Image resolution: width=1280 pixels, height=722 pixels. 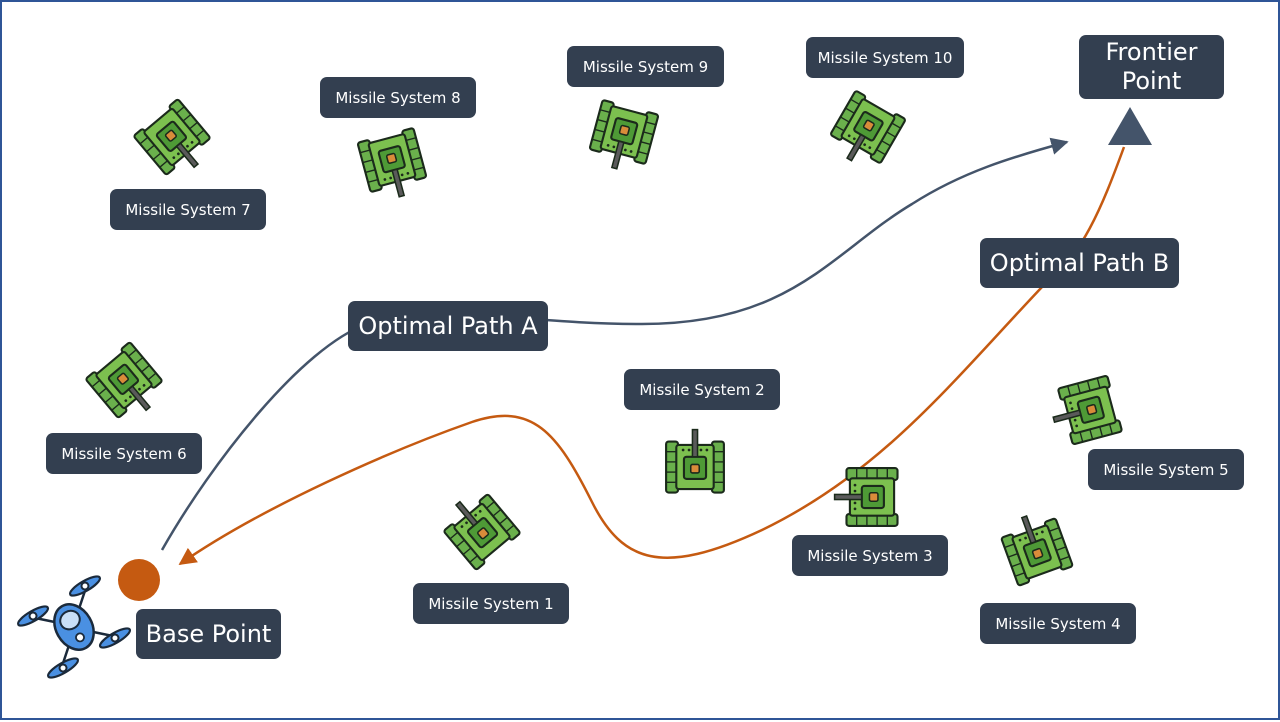 I want to click on optimal-path-b-label: Optimal Path B, so click(x=1079, y=263).